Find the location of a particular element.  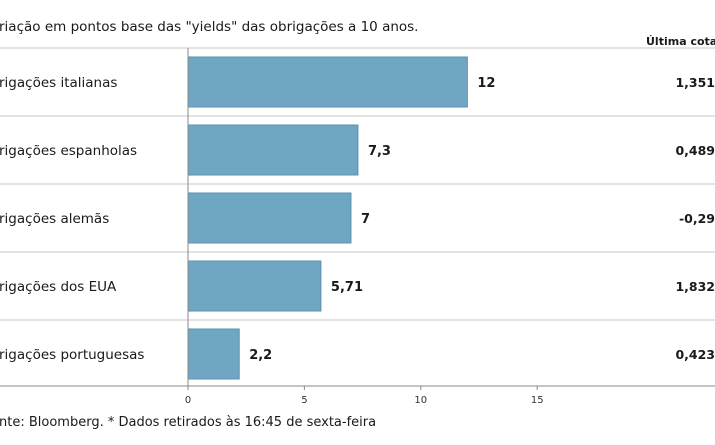

x-tick-label: 0 is located at coordinates (188, 400).